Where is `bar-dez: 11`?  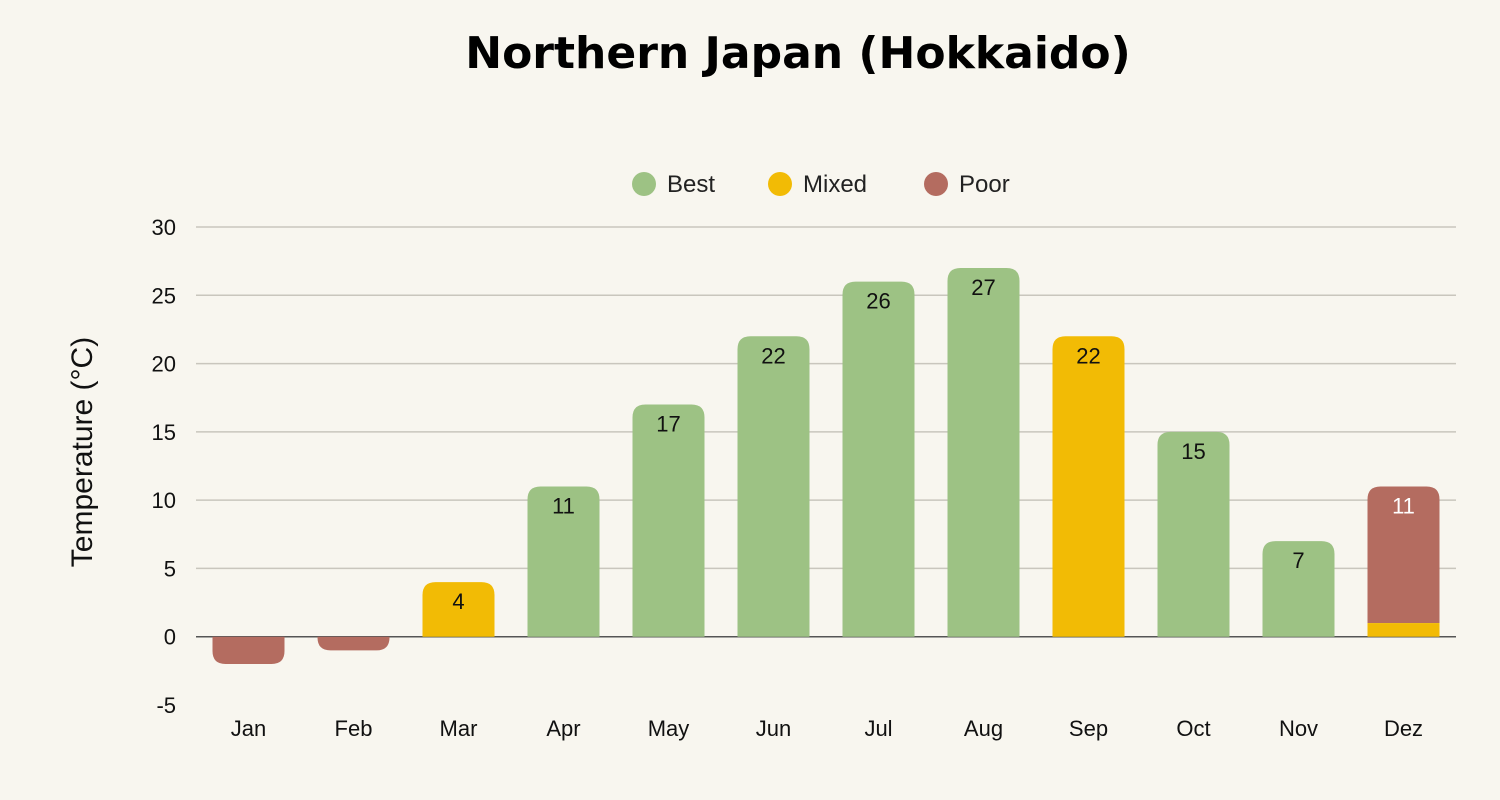
bar-dez: 11 is located at coordinates (1403, 561).